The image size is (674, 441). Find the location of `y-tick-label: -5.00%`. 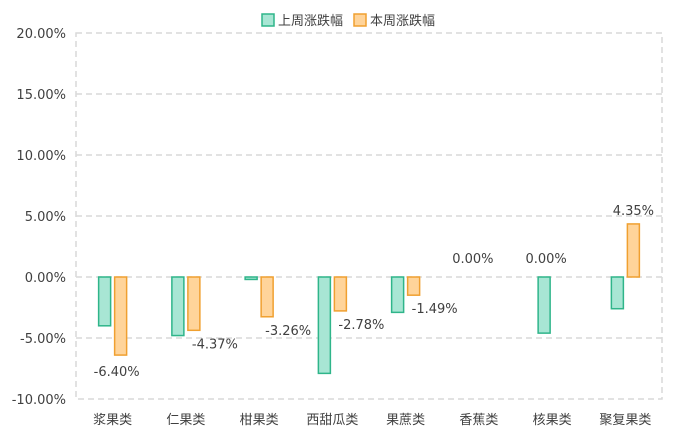

y-tick-label: -5.00% is located at coordinates (43, 339).